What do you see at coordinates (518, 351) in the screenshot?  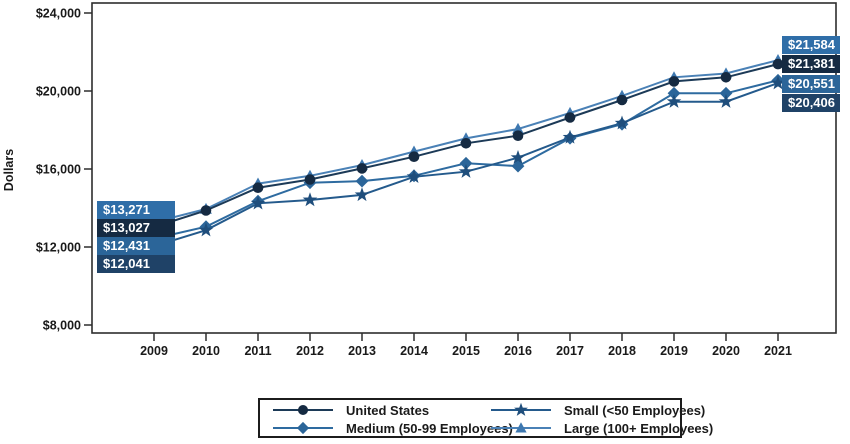 I see `svg-text: 2016` at bounding box center [518, 351].